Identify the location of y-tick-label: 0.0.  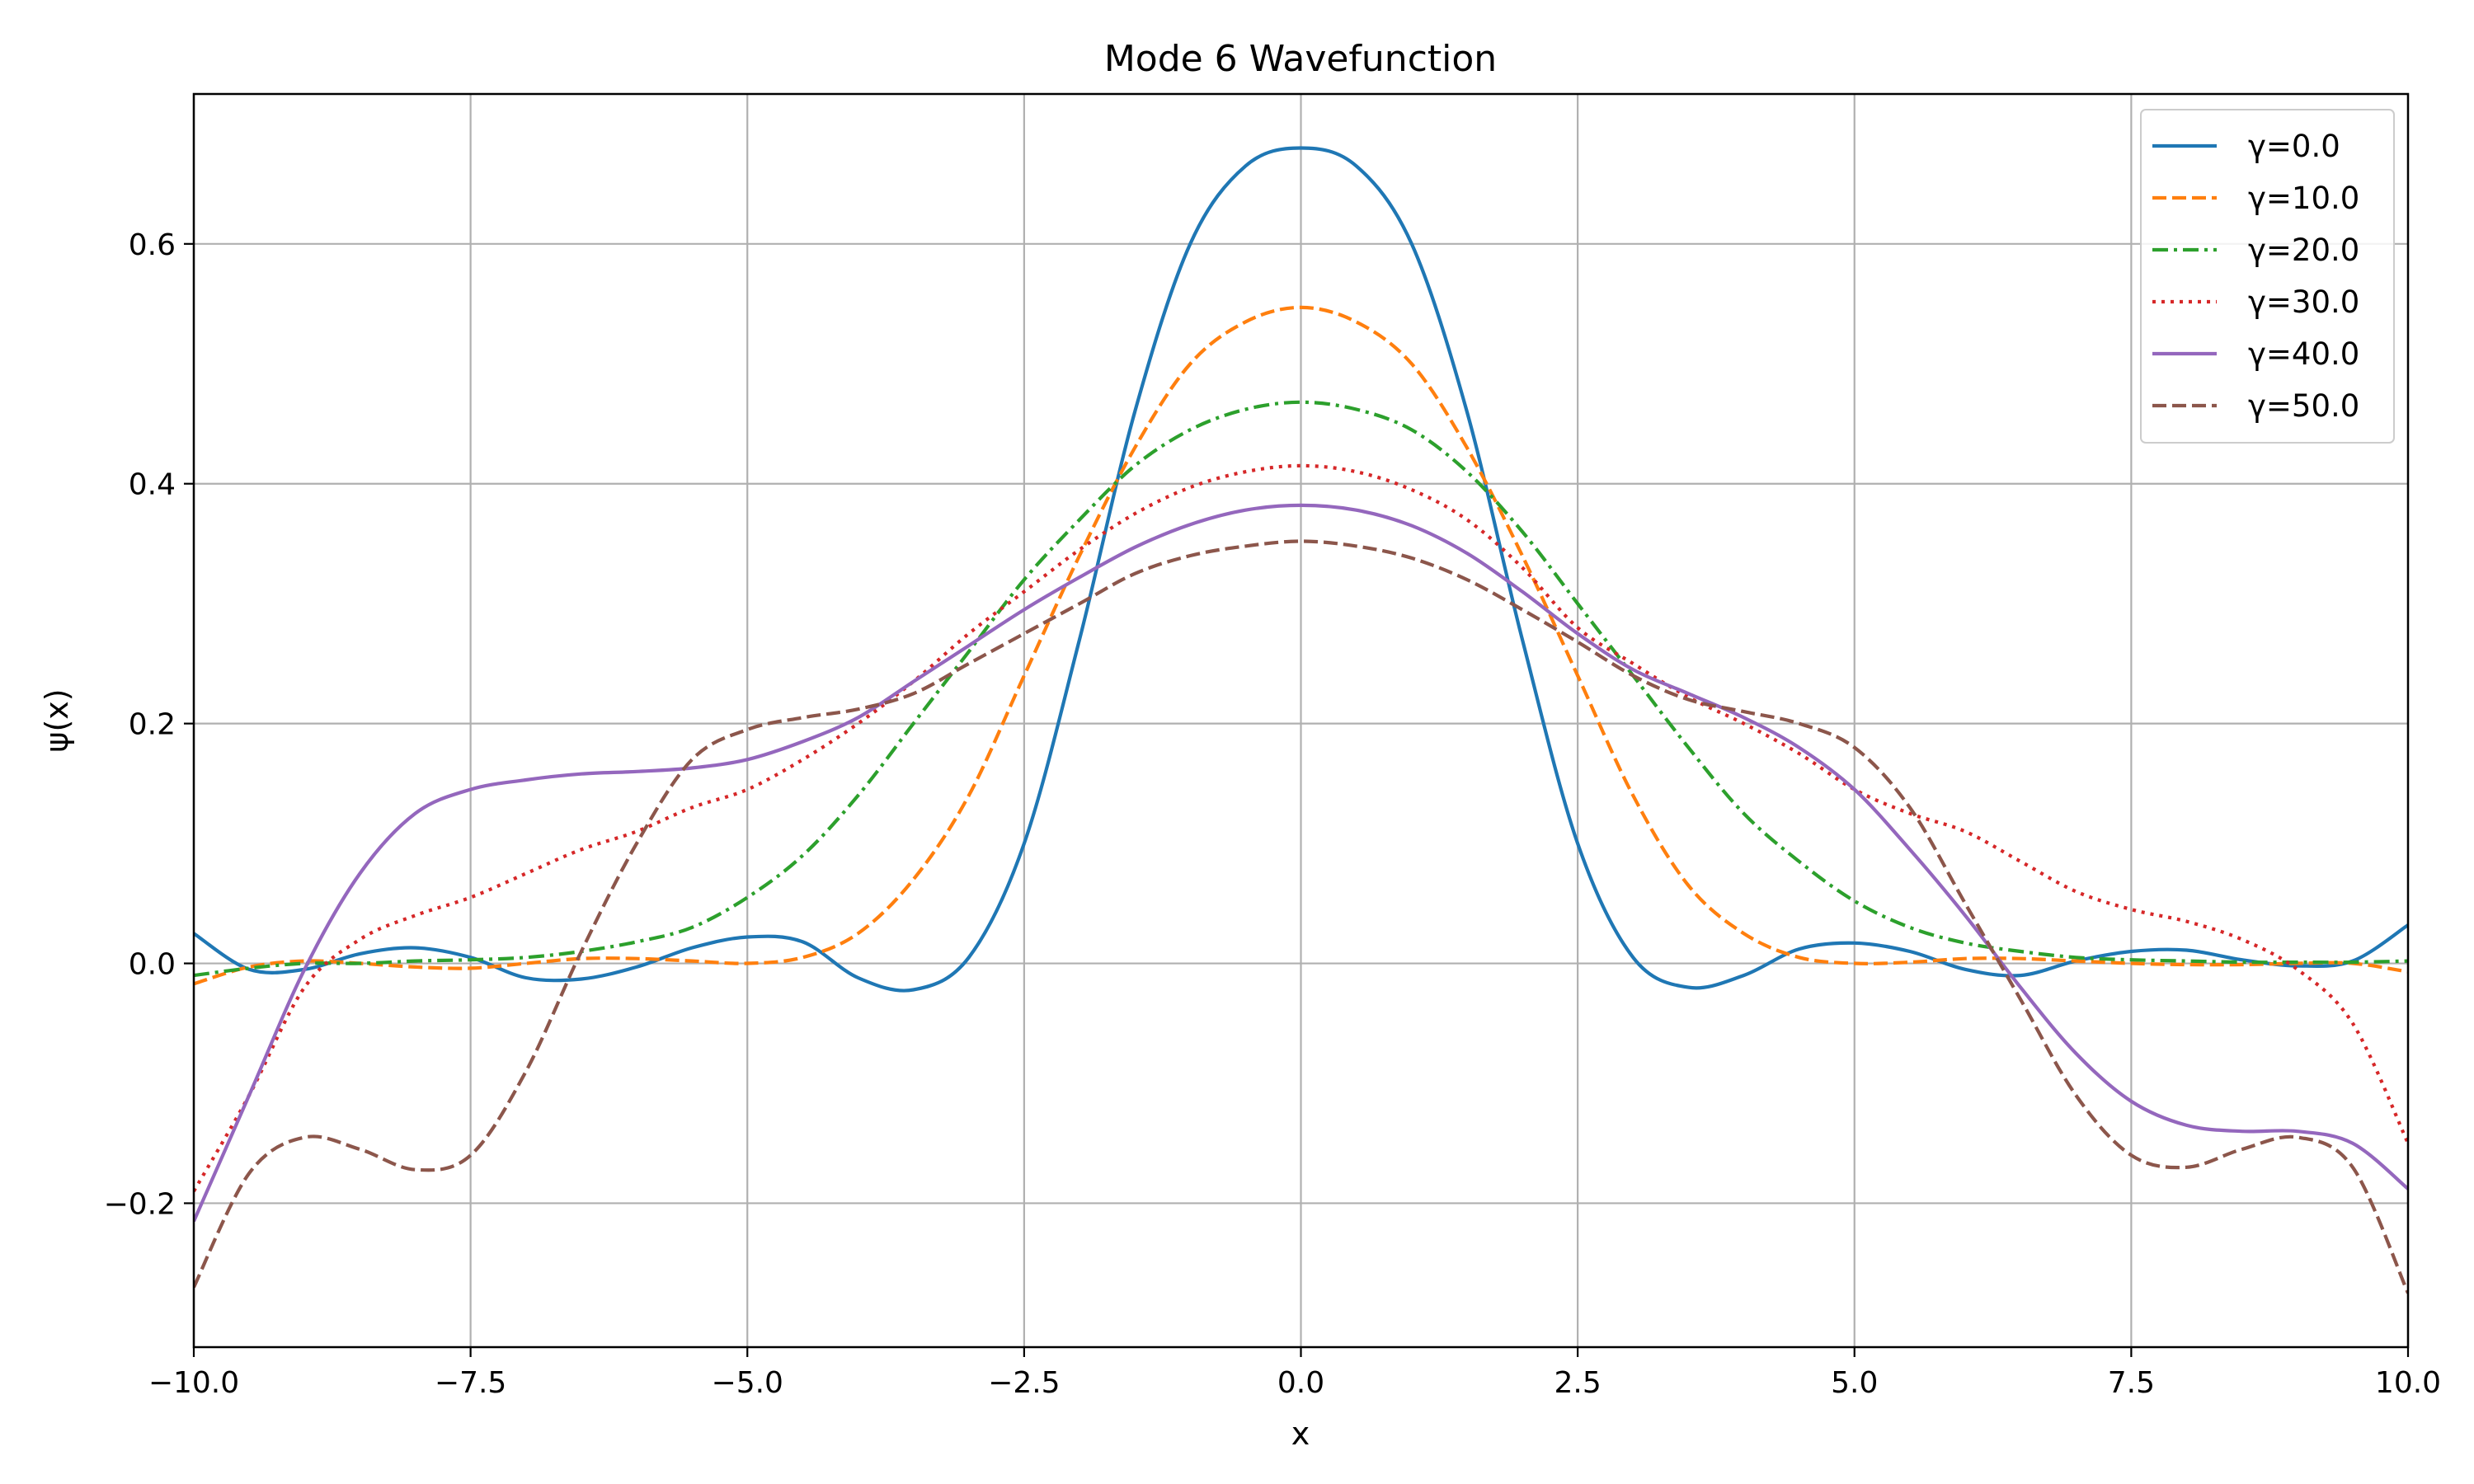
(152, 965).